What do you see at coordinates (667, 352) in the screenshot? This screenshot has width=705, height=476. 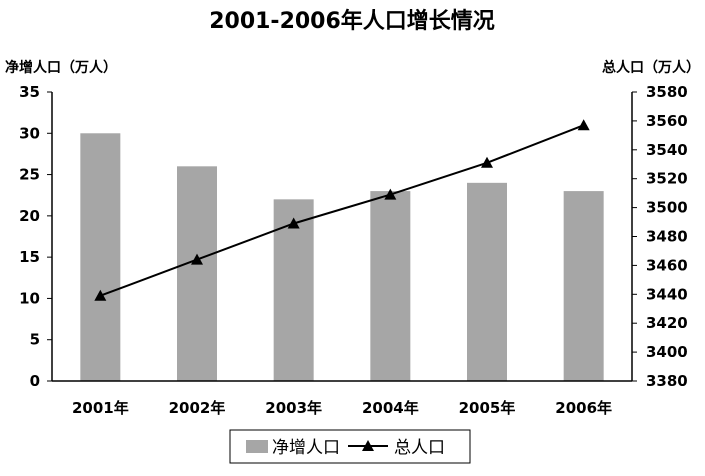 I see `right-tick-label: 3400` at bounding box center [667, 352].